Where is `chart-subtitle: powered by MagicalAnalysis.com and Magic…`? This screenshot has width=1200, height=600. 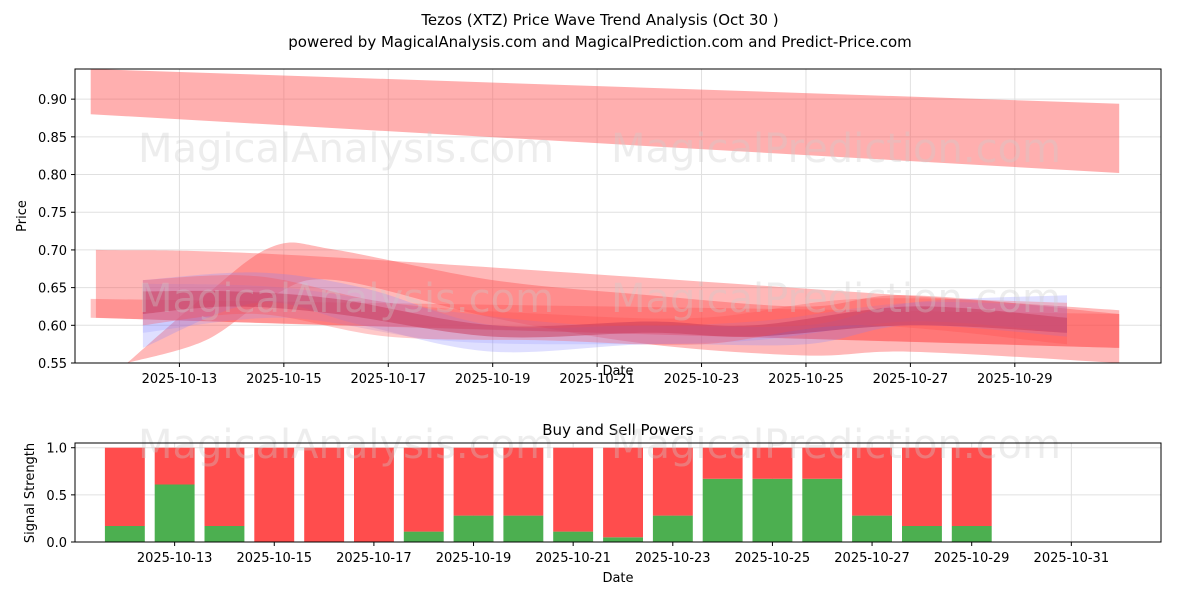
chart-subtitle: powered by MagicalAnalysis.com and Magic… is located at coordinates (600, 42).